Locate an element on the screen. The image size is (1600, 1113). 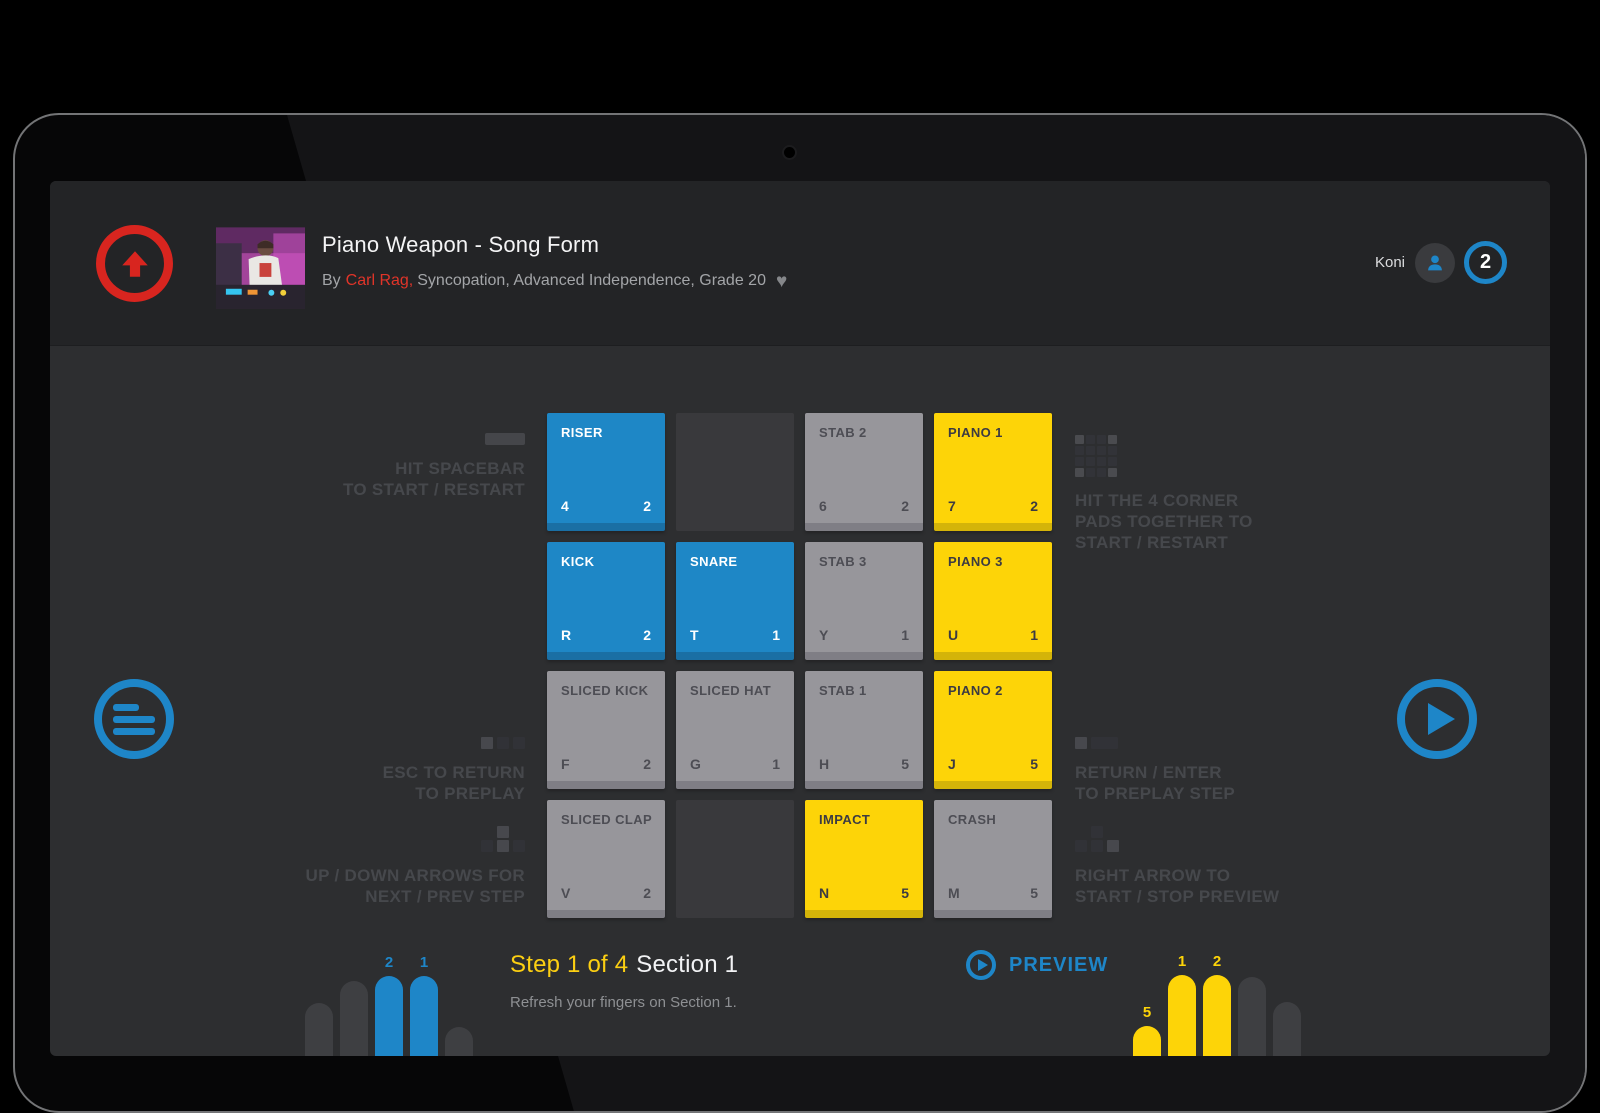
hint-line: HIT THE 4 CORNER is located at coordinates (1157, 500).